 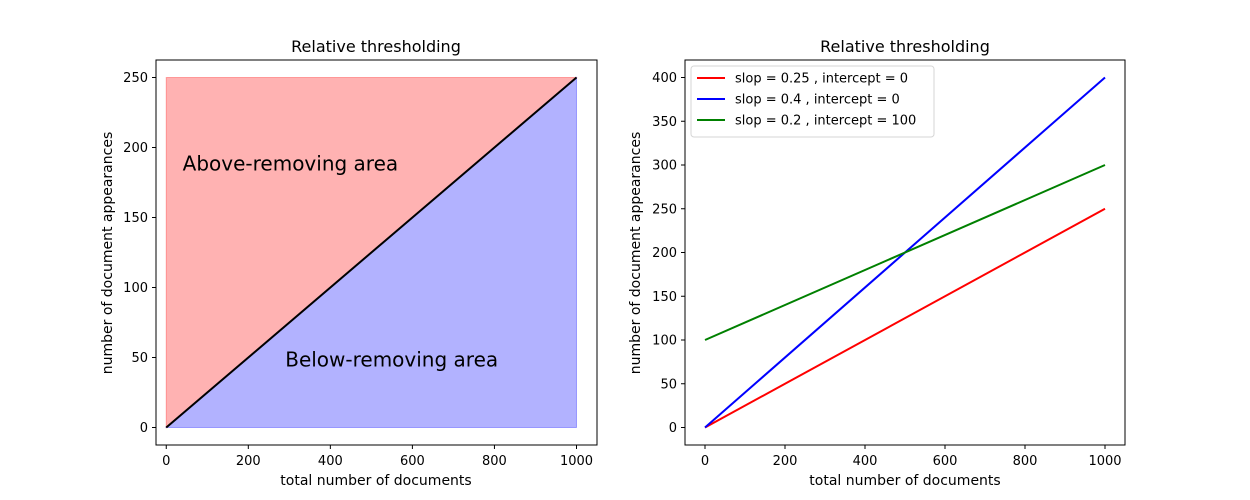 I want to click on right-chart-ytick-label-5: 250, so click(x=664, y=209).